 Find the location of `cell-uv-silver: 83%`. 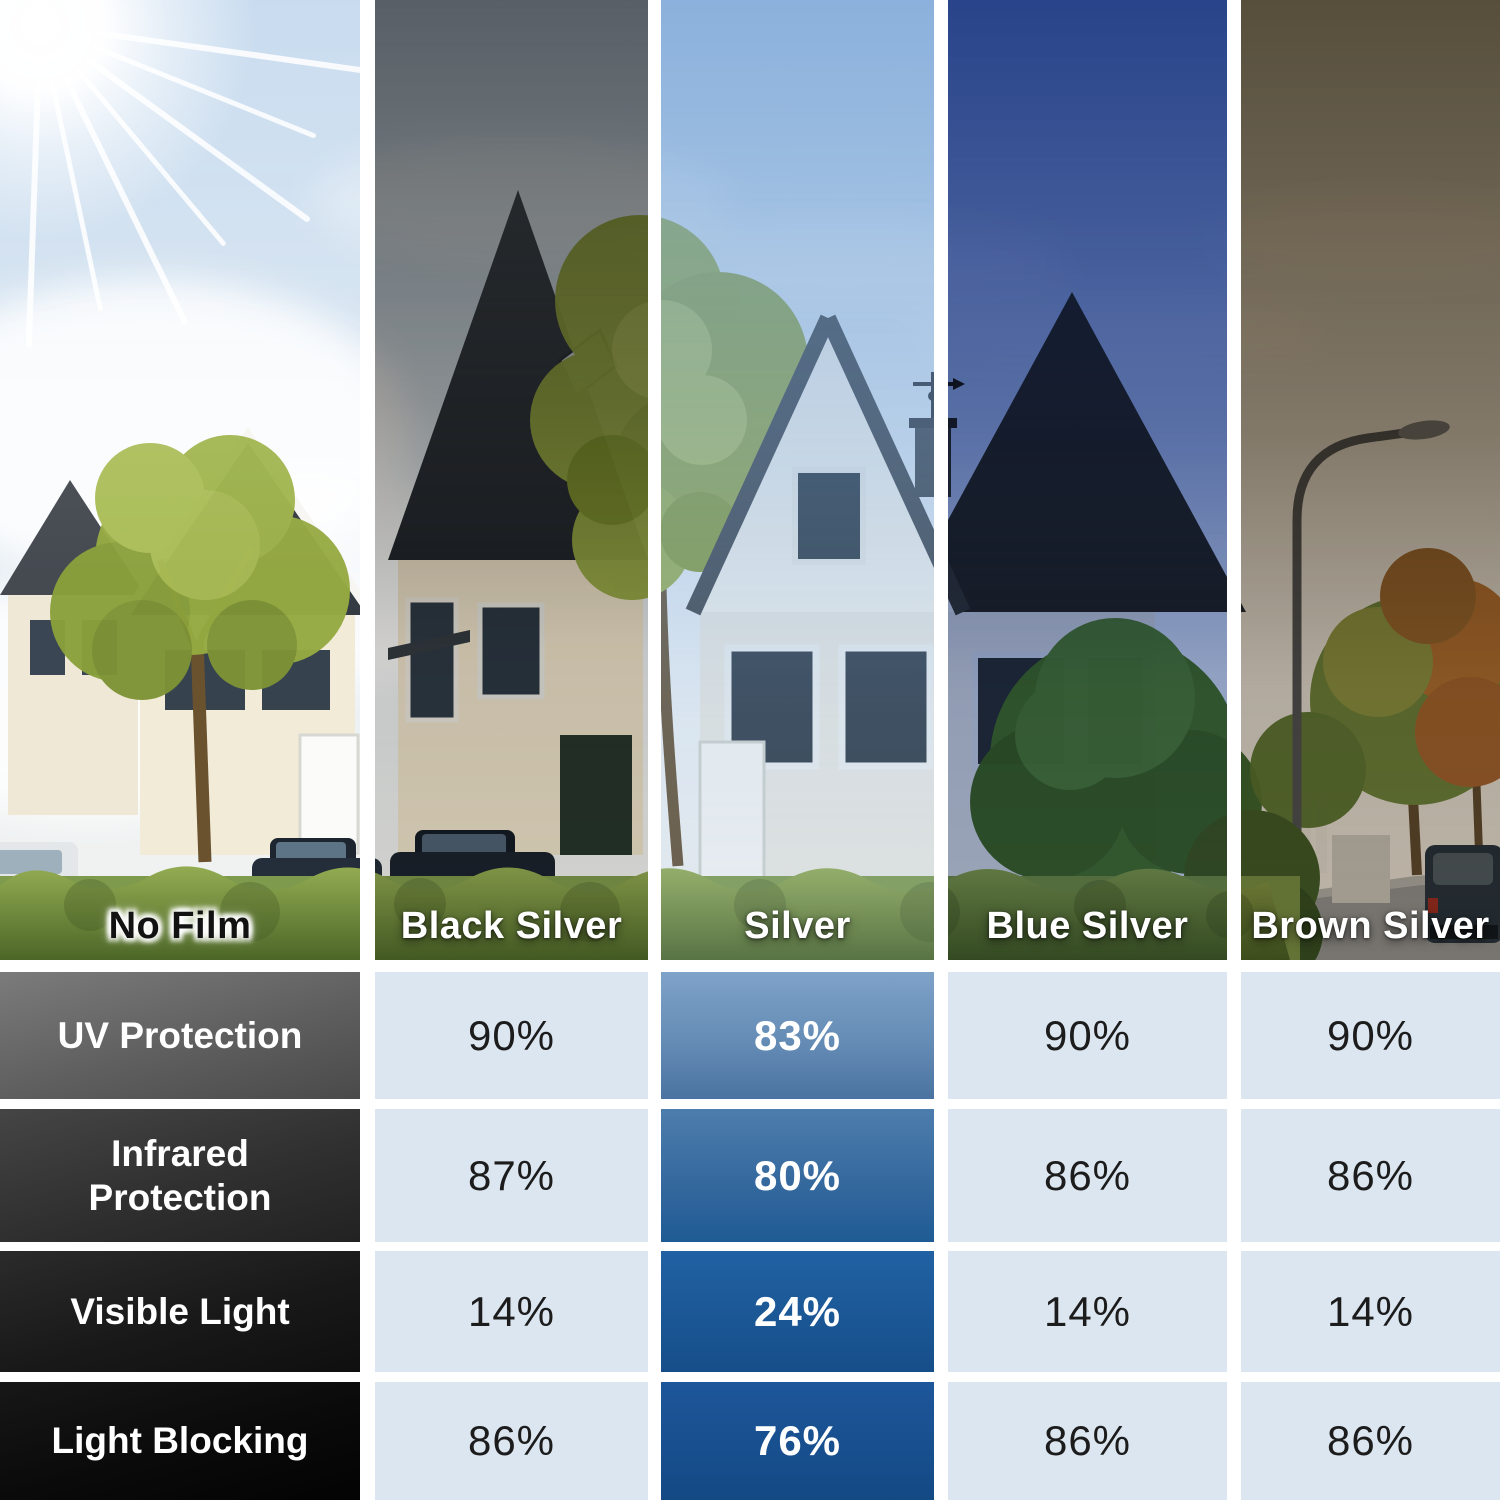

cell-uv-silver: 83% is located at coordinates (797, 1035).